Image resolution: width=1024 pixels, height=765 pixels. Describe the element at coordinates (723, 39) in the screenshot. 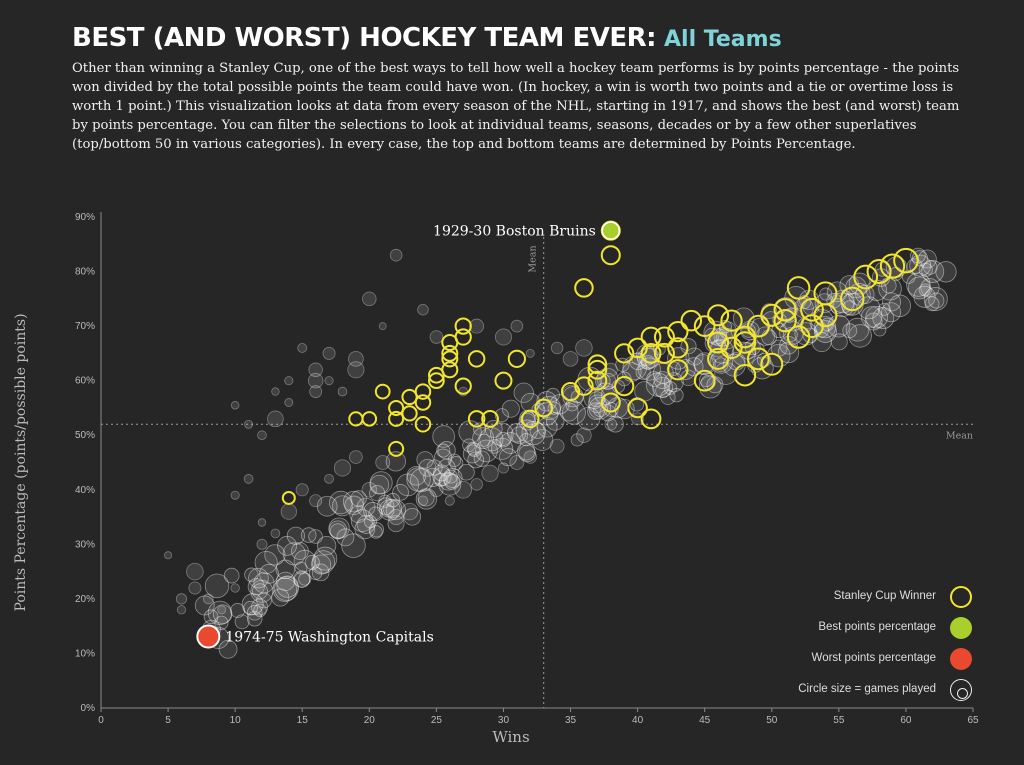

I see `filter-selector: All Teams` at that location.